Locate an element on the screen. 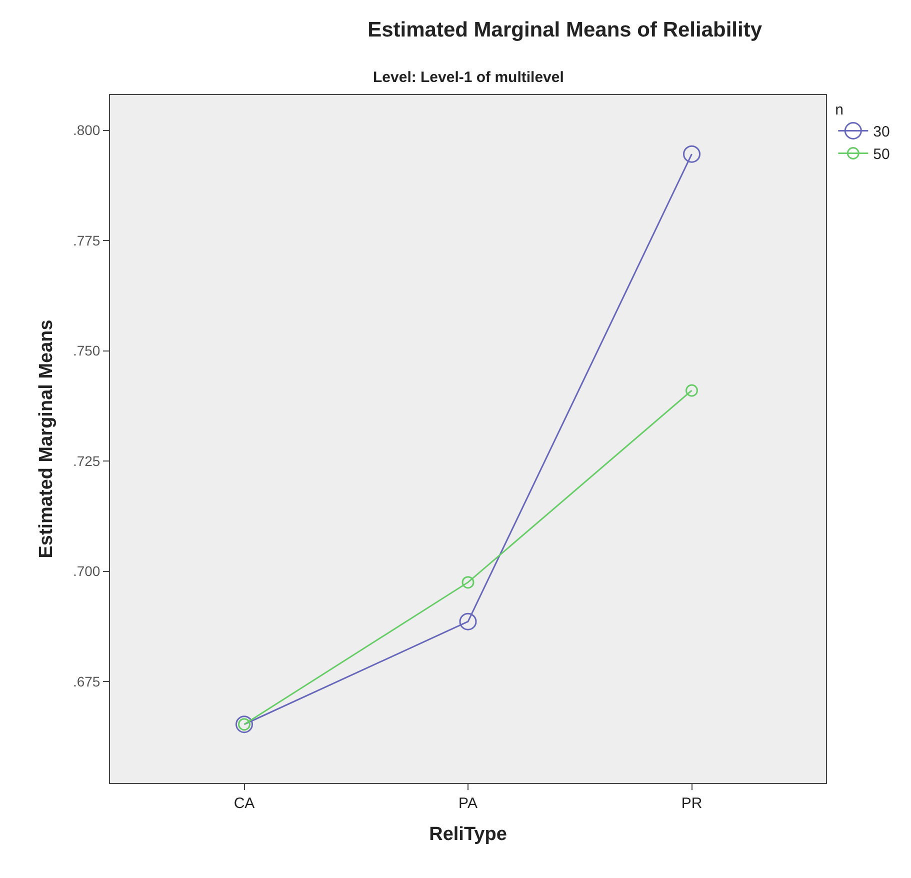  x-tick-label: PR is located at coordinates (691, 803).